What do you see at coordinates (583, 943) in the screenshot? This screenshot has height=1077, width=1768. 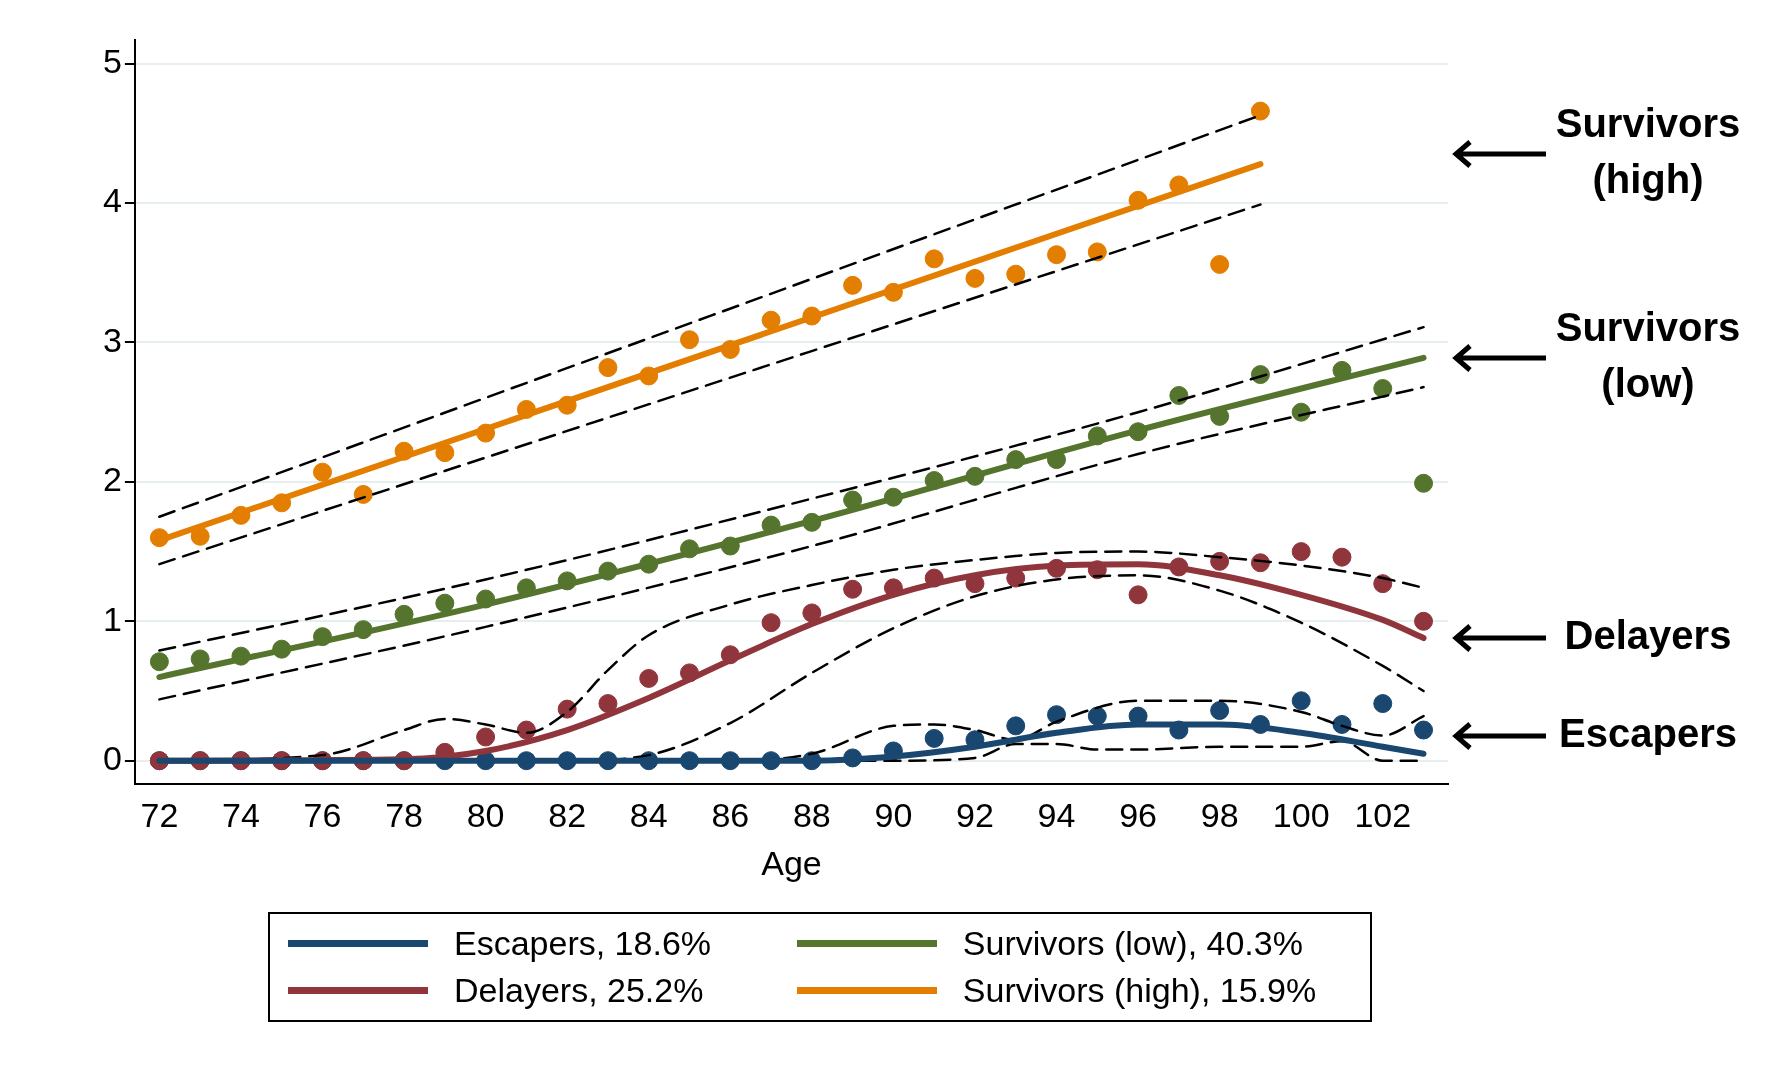 I see `legend-label: Escapers, 18.6%` at bounding box center [583, 943].